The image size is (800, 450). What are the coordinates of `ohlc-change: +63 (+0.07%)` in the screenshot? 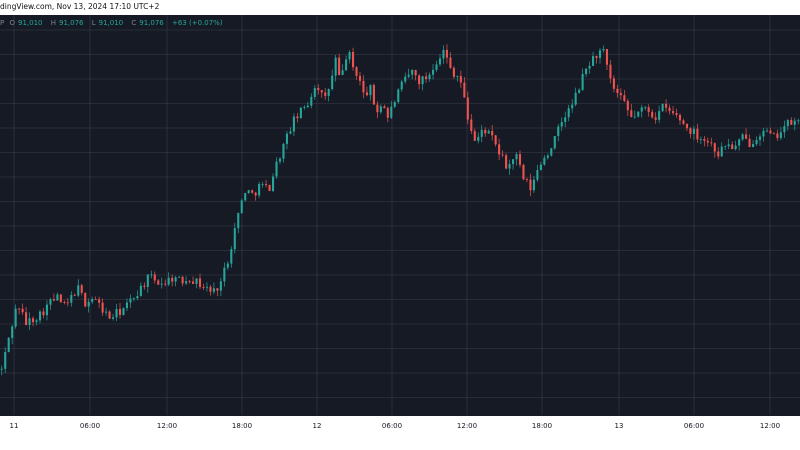 It's located at (197, 23).